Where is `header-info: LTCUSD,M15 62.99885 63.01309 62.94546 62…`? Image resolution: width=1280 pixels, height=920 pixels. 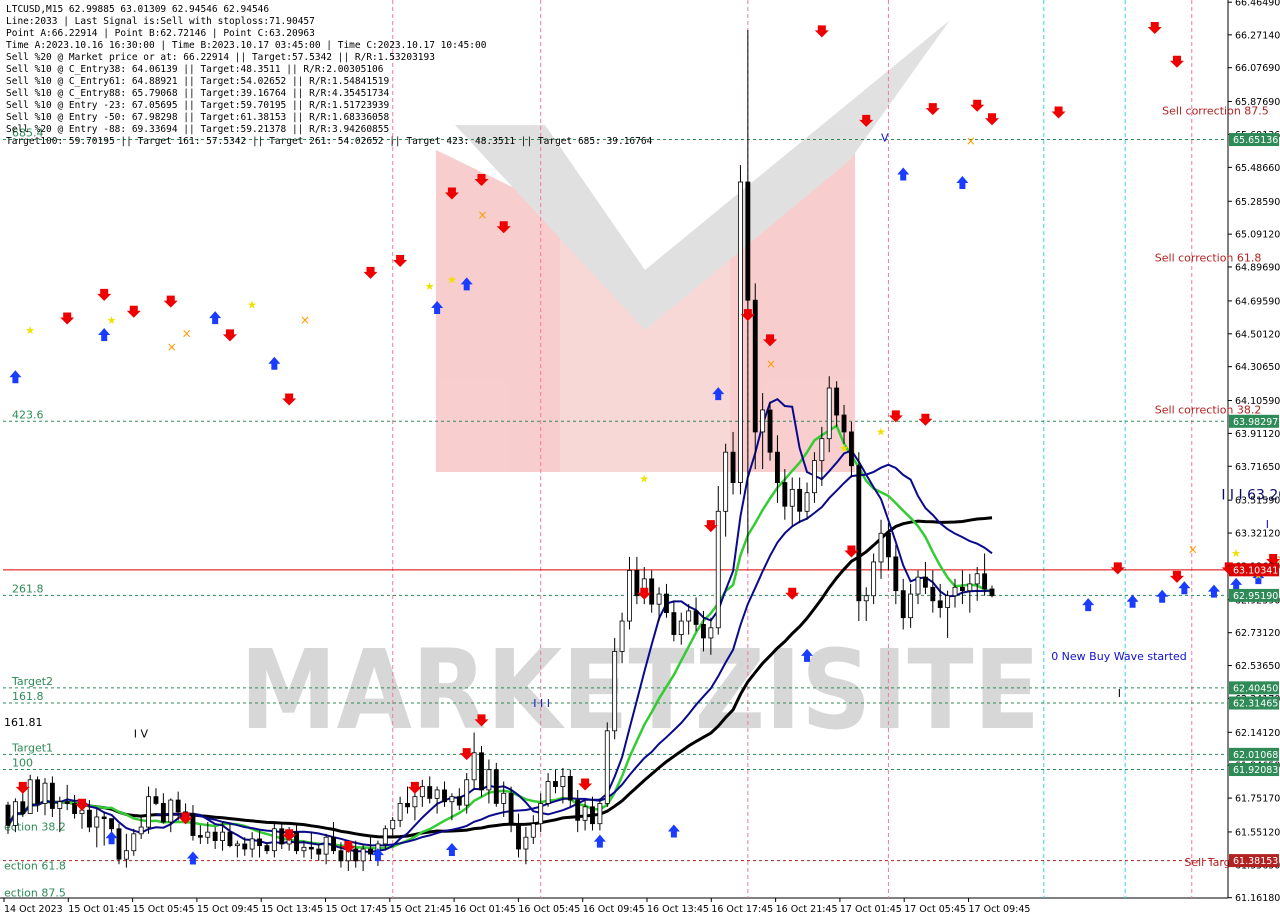 header-info: LTCUSD,M15 62.99885 63.01309 62.94546 62… is located at coordinates (329, 75).